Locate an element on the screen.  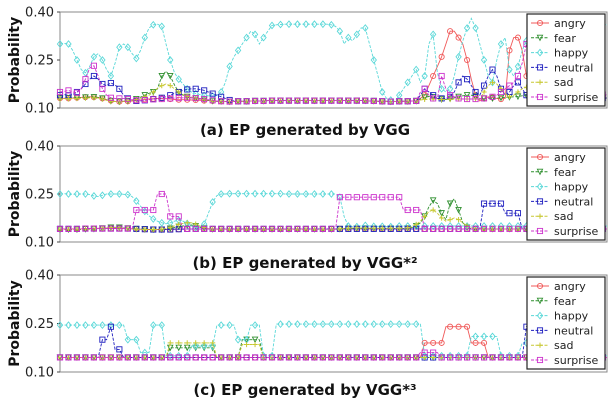
legend-label-sad: sad is located at coordinates (563, 345).